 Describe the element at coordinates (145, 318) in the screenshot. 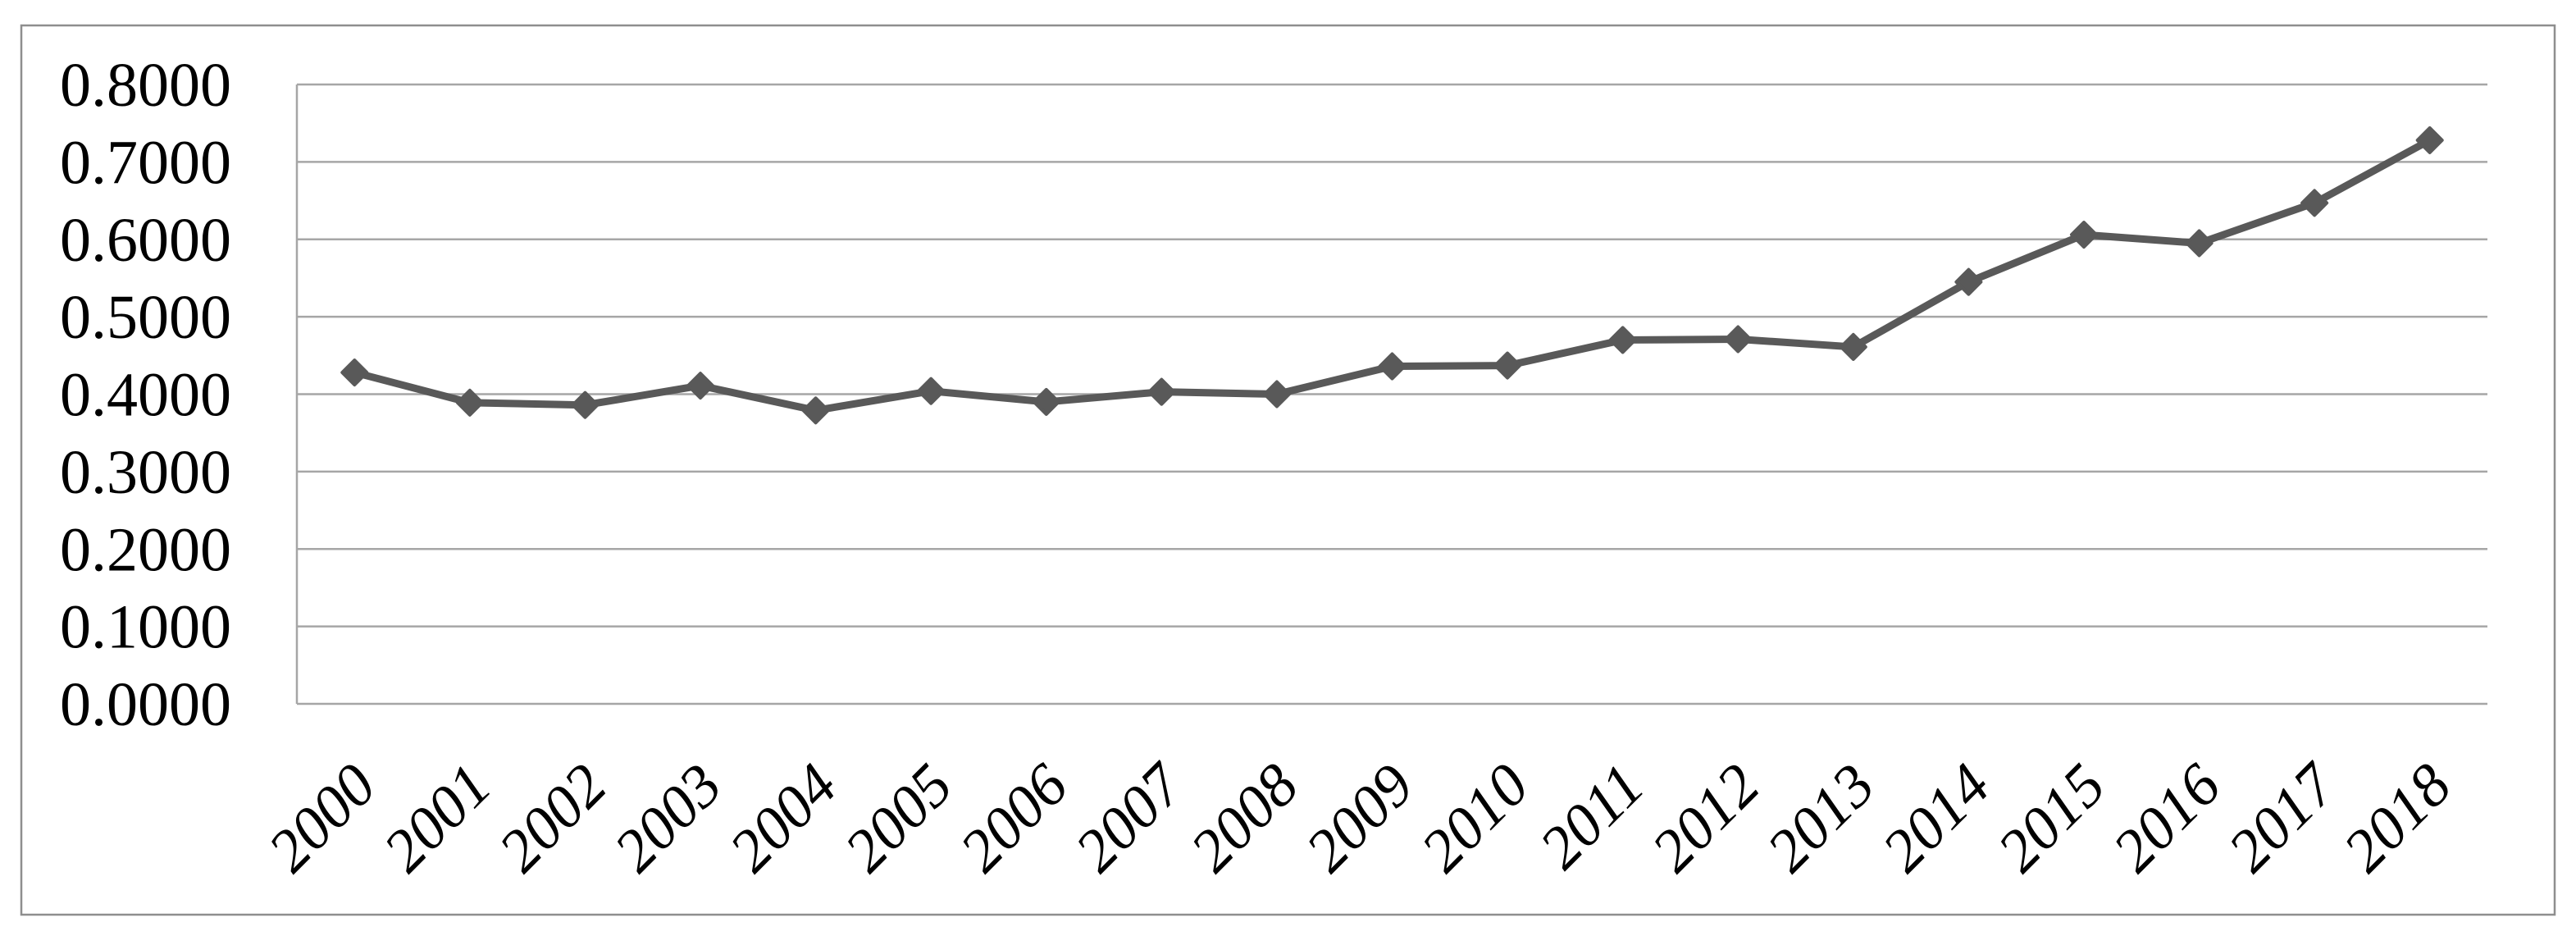

I see `y-tick-label: 0.5000` at that location.